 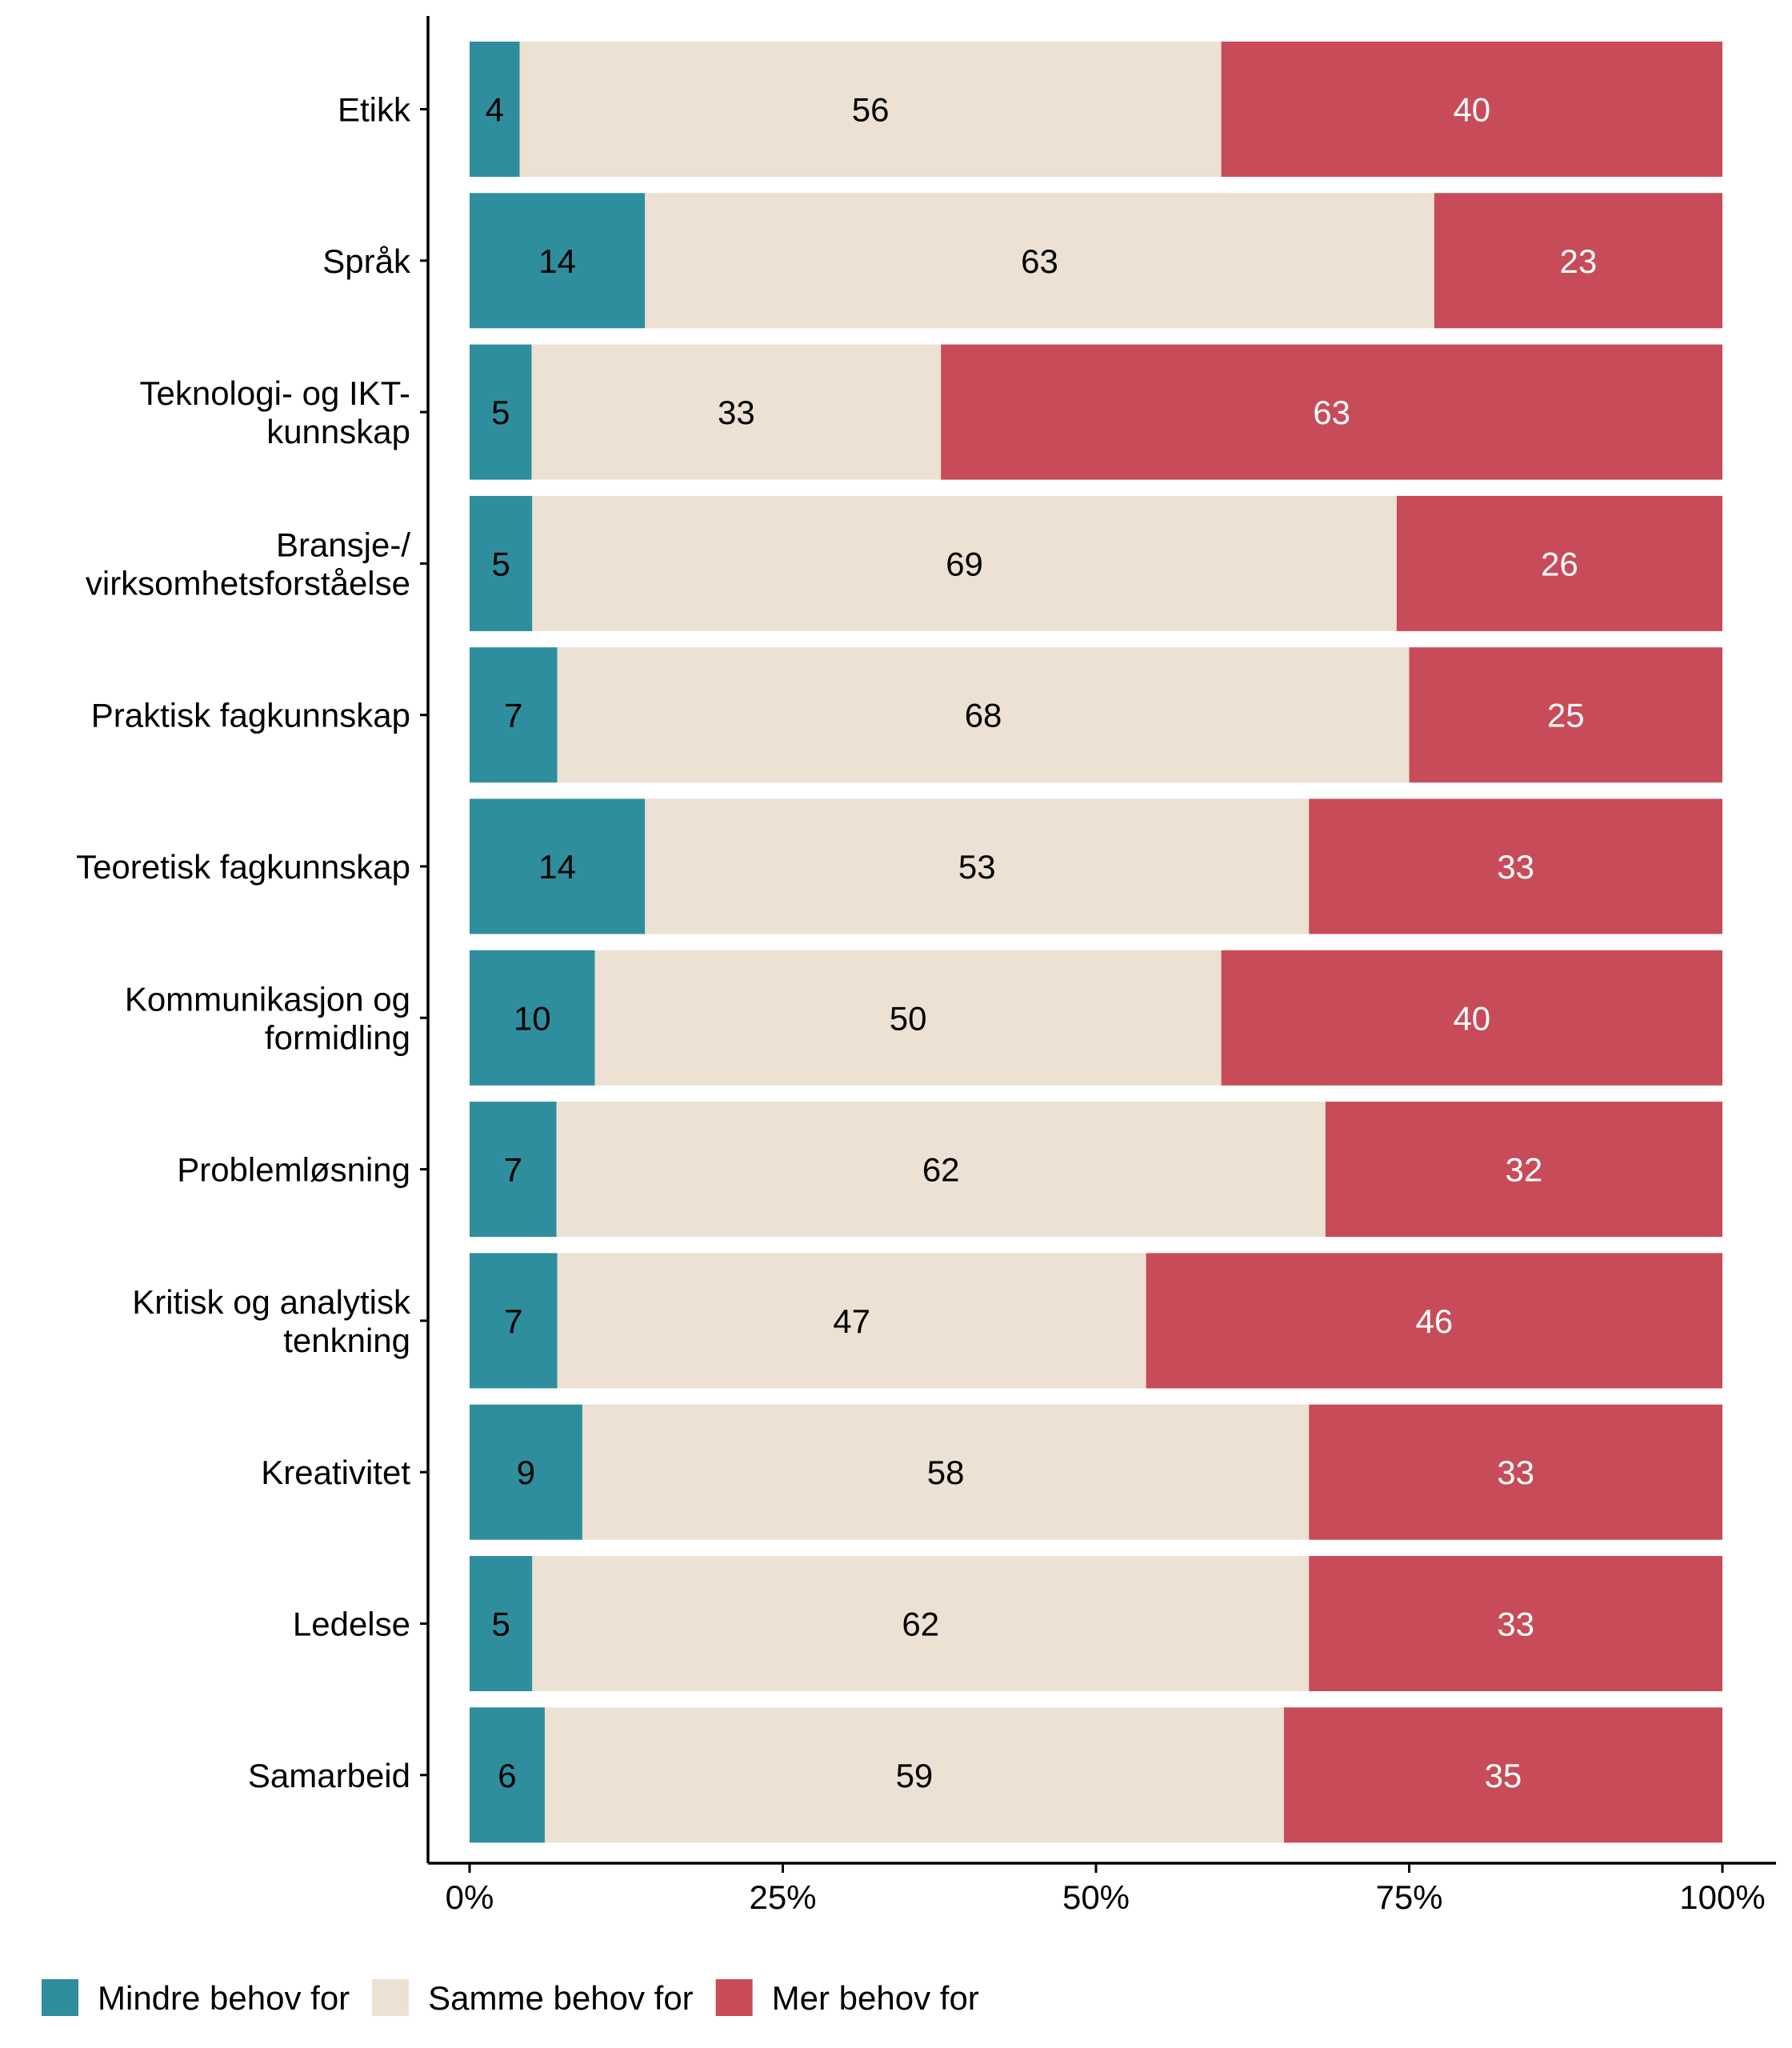 I want to click on data-label: 6, so click(x=507, y=1775).